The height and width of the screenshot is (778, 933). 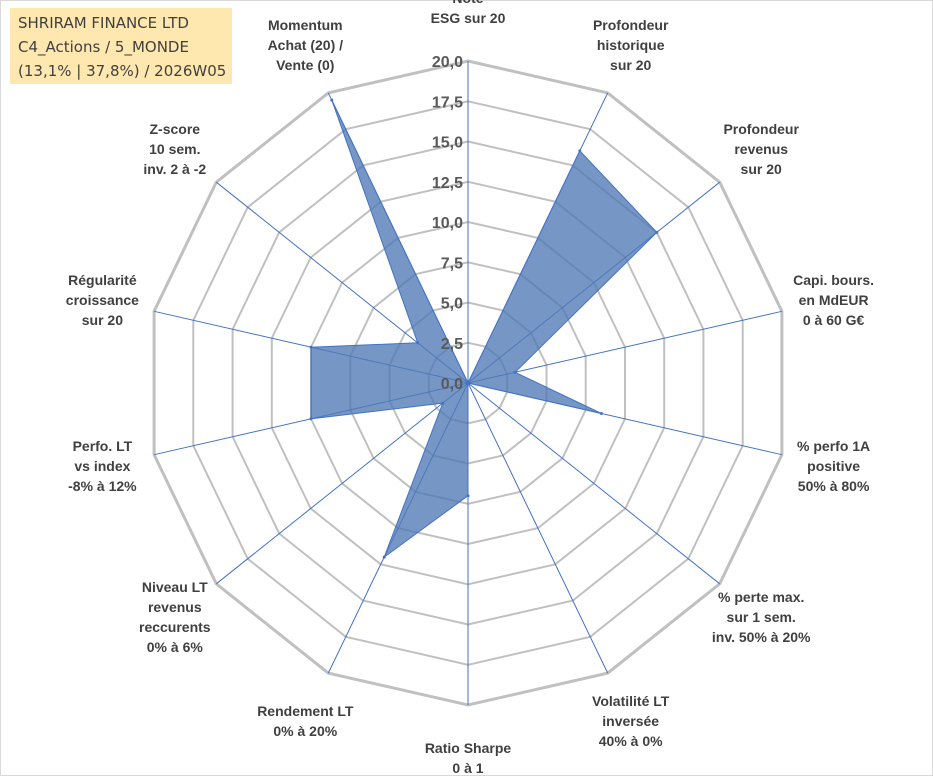 I want to click on axis-label-line: Perfo. LT, so click(x=102, y=446).